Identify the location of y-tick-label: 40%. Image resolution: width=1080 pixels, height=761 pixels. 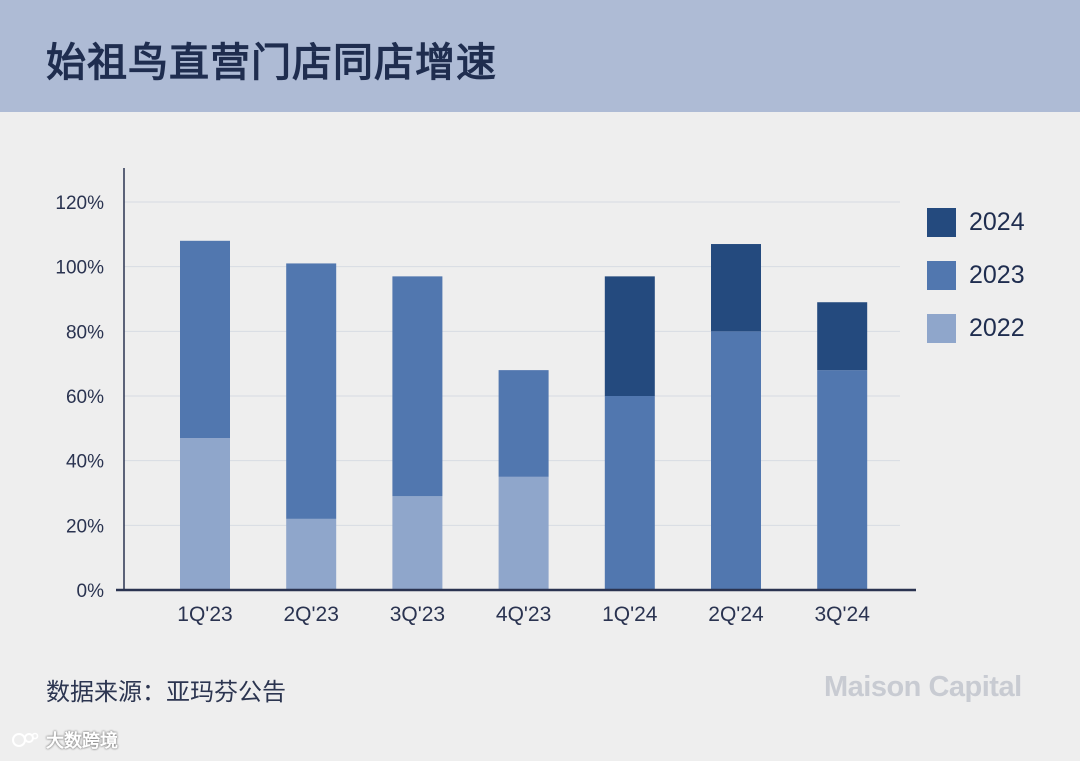
(85, 462).